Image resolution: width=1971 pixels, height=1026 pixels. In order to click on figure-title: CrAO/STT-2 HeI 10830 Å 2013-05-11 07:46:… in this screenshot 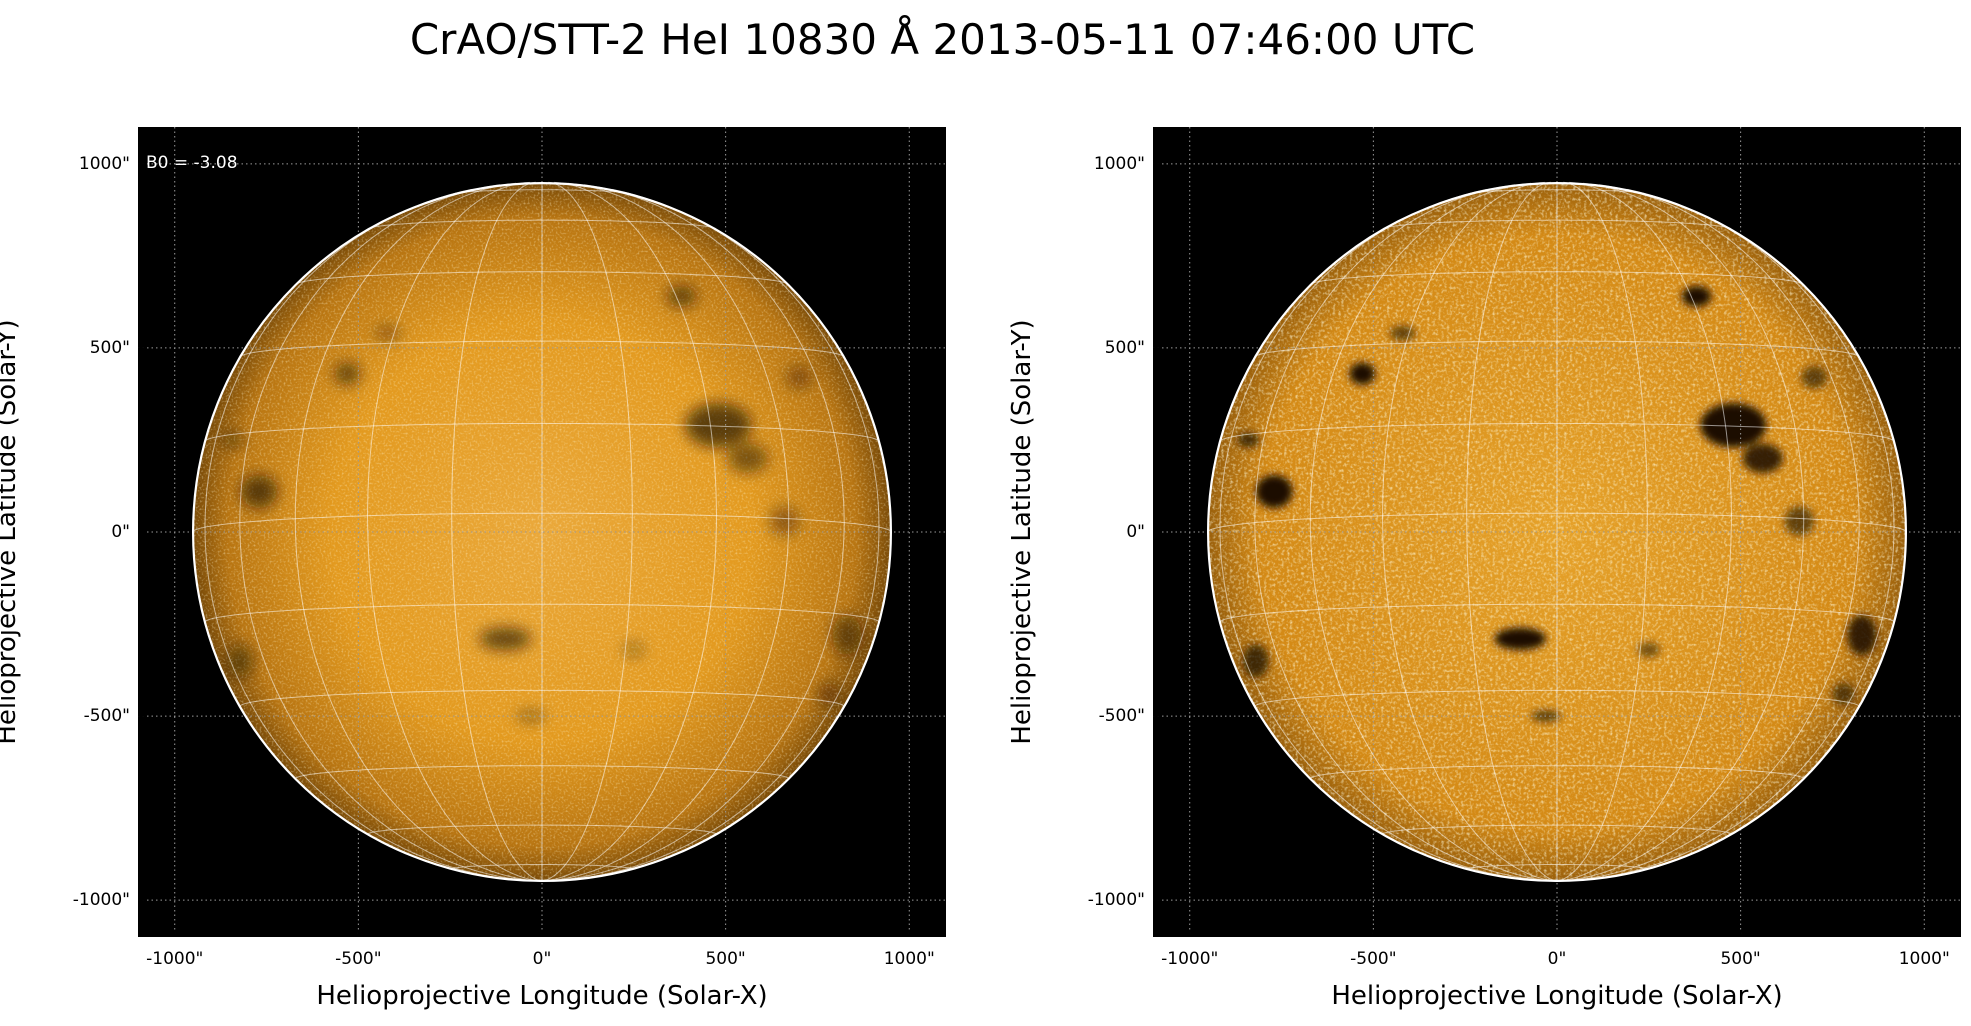, I will do `click(942, 39)`.